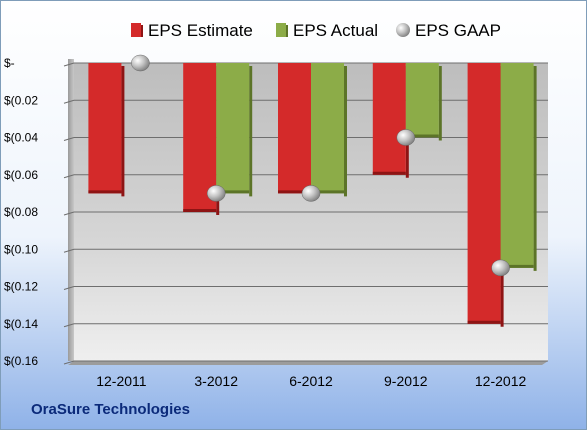 The width and height of the screenshot is (587, 430). I want to click on x-tick-label: 9-2012, so click(406, 381).